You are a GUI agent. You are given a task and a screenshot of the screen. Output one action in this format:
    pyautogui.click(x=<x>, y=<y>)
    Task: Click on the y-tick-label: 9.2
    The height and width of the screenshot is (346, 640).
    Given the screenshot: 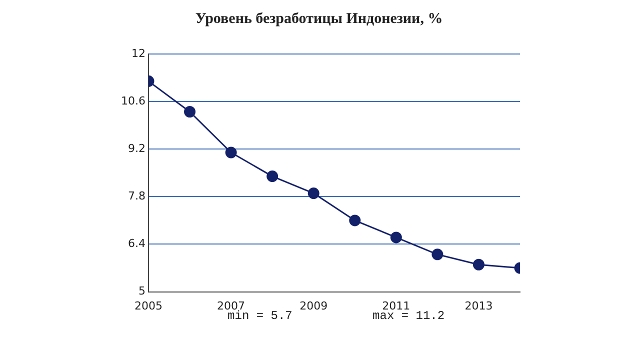 What is the action you would take?
    pyautogui.click(x=137, y=148)
    